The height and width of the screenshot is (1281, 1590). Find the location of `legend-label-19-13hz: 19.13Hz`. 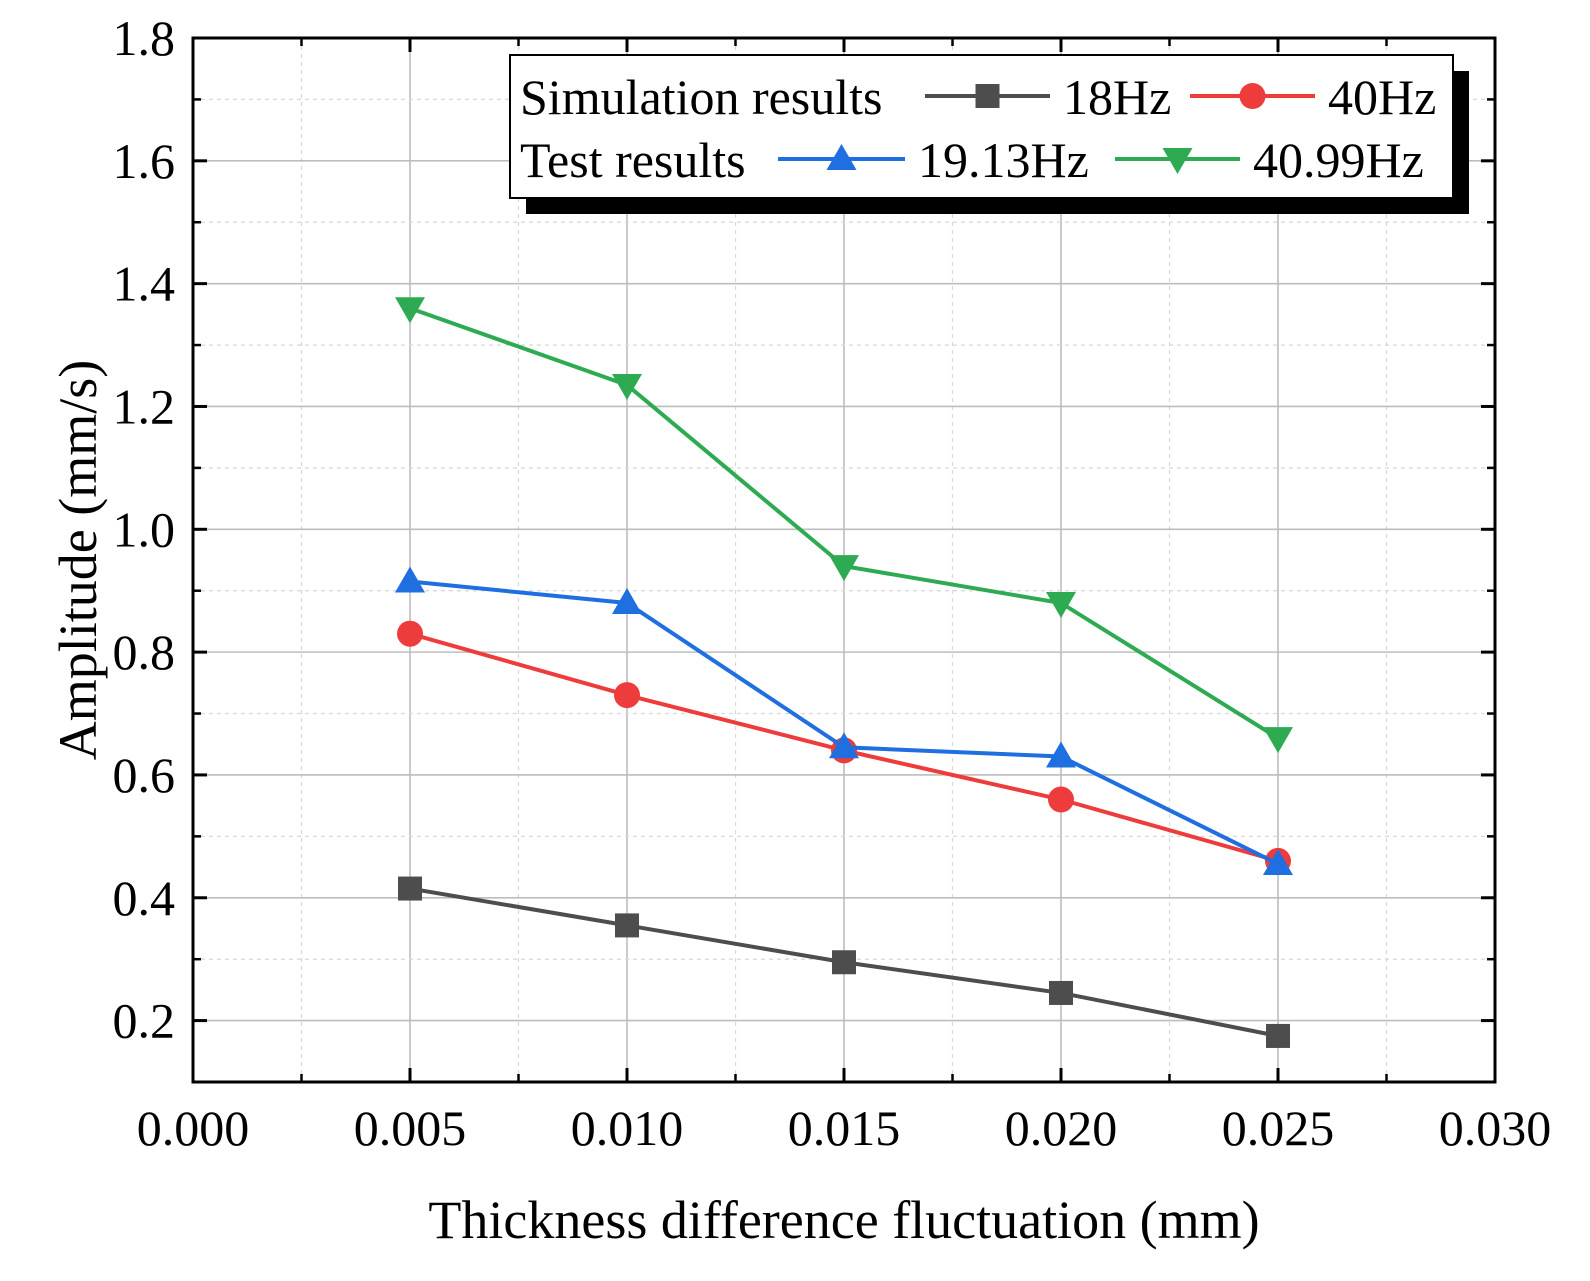

legend-label-19-13hz: 19.13Hz is located at coordinates (1003, 160).